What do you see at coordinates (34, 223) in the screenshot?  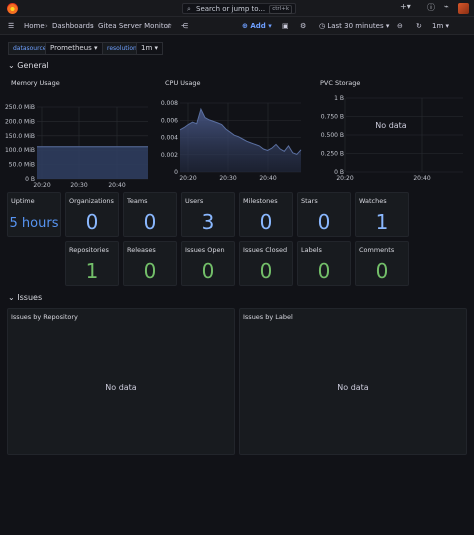 I see `stat-value: 5 hours` at bounding box center [34, 223].